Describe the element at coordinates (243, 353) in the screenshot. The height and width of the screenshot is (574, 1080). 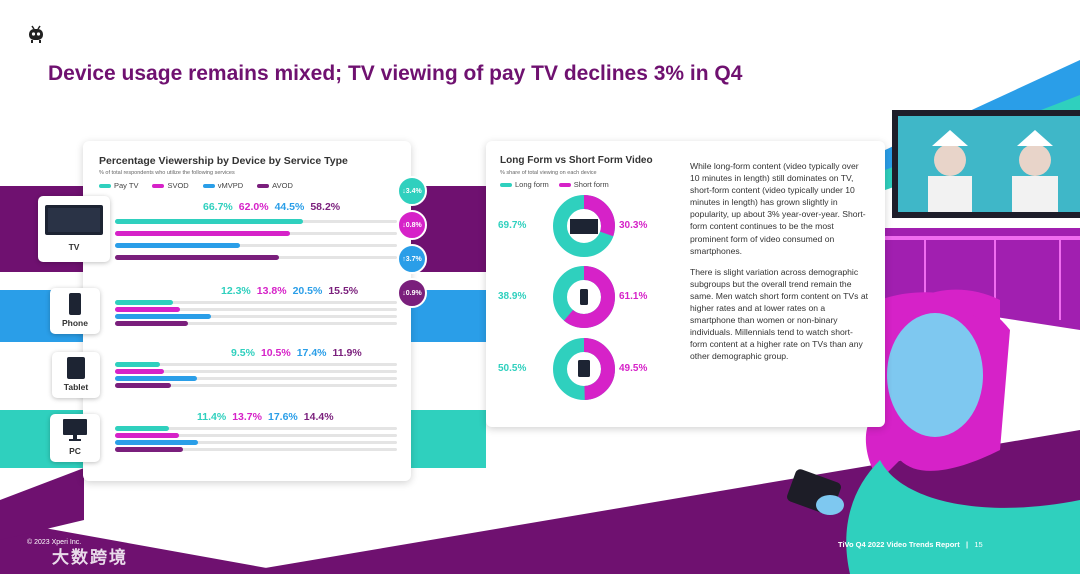
I see `data-label: 9.5%` at that location.